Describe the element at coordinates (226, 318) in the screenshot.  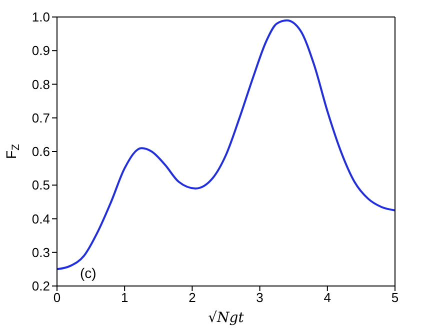
I see `x-axis-title: √Ngt` at that location.